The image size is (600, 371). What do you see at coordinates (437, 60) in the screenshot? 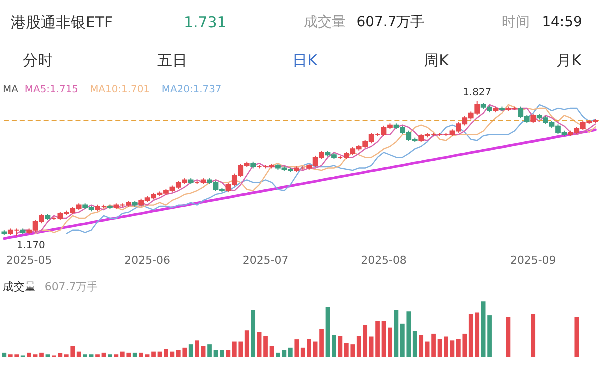
I see `text: 周K` at bounding box center [437, 60].